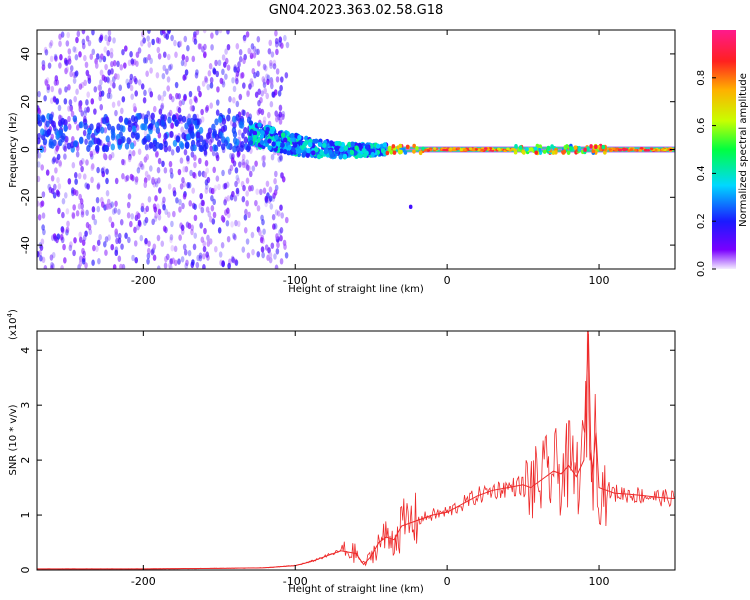 Image resolution: width=750 pixels, height=600 pixels. Describe the element at coordinates (25, 515) in the screenshot. I see `snr-y-tick-label: 1` at that location.